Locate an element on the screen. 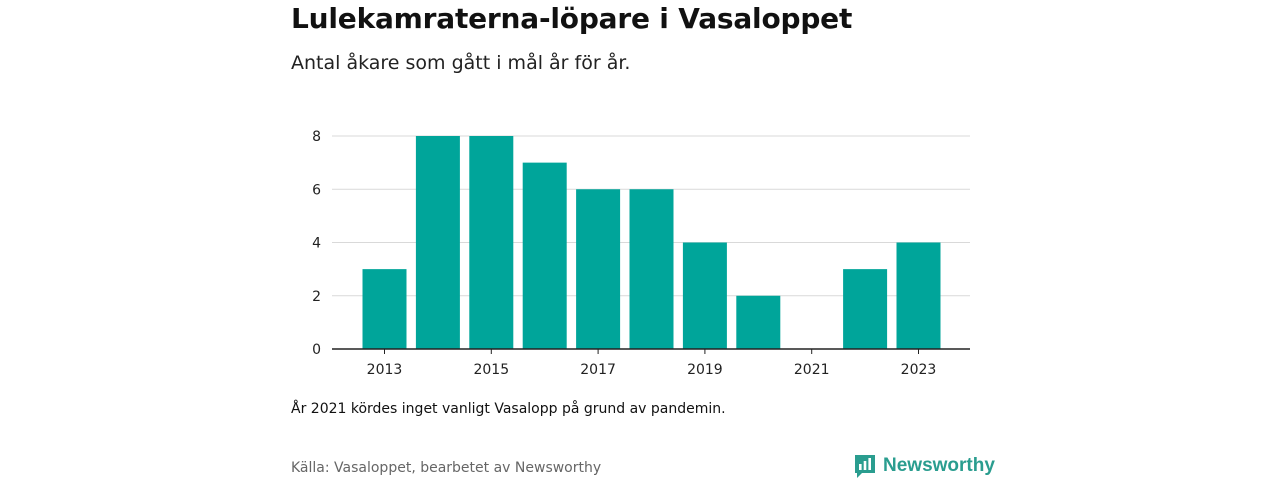  x-tick-label: 2017 is located at coordinates (598, 370).